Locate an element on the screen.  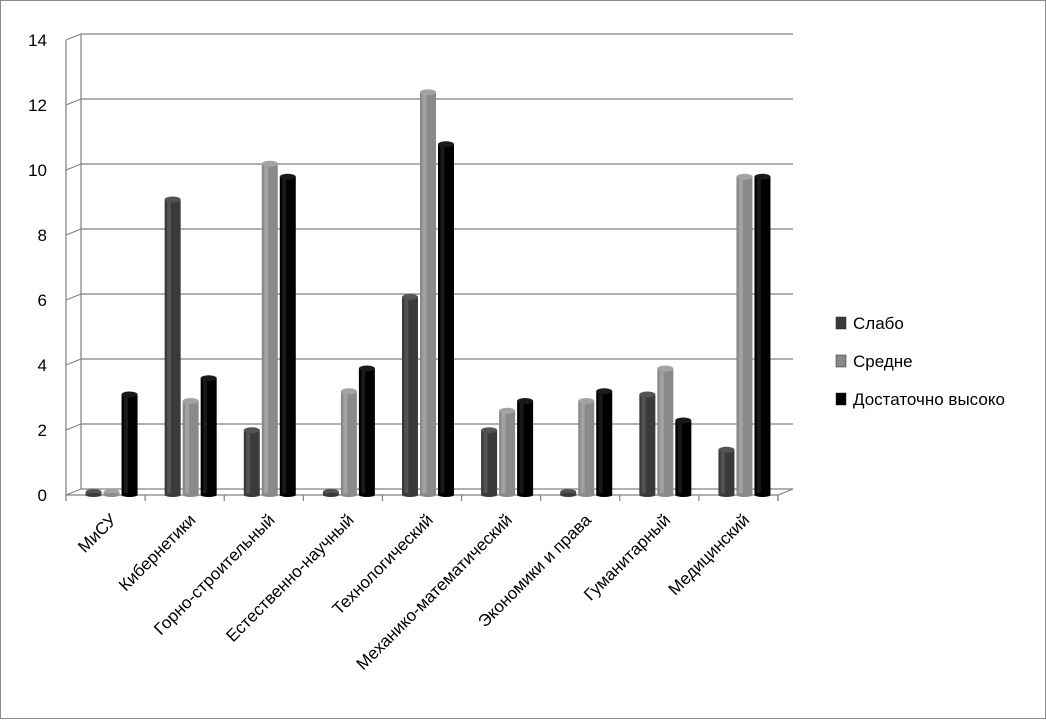
x-category-label: Механико-математический is located at coordinates (434, 591).